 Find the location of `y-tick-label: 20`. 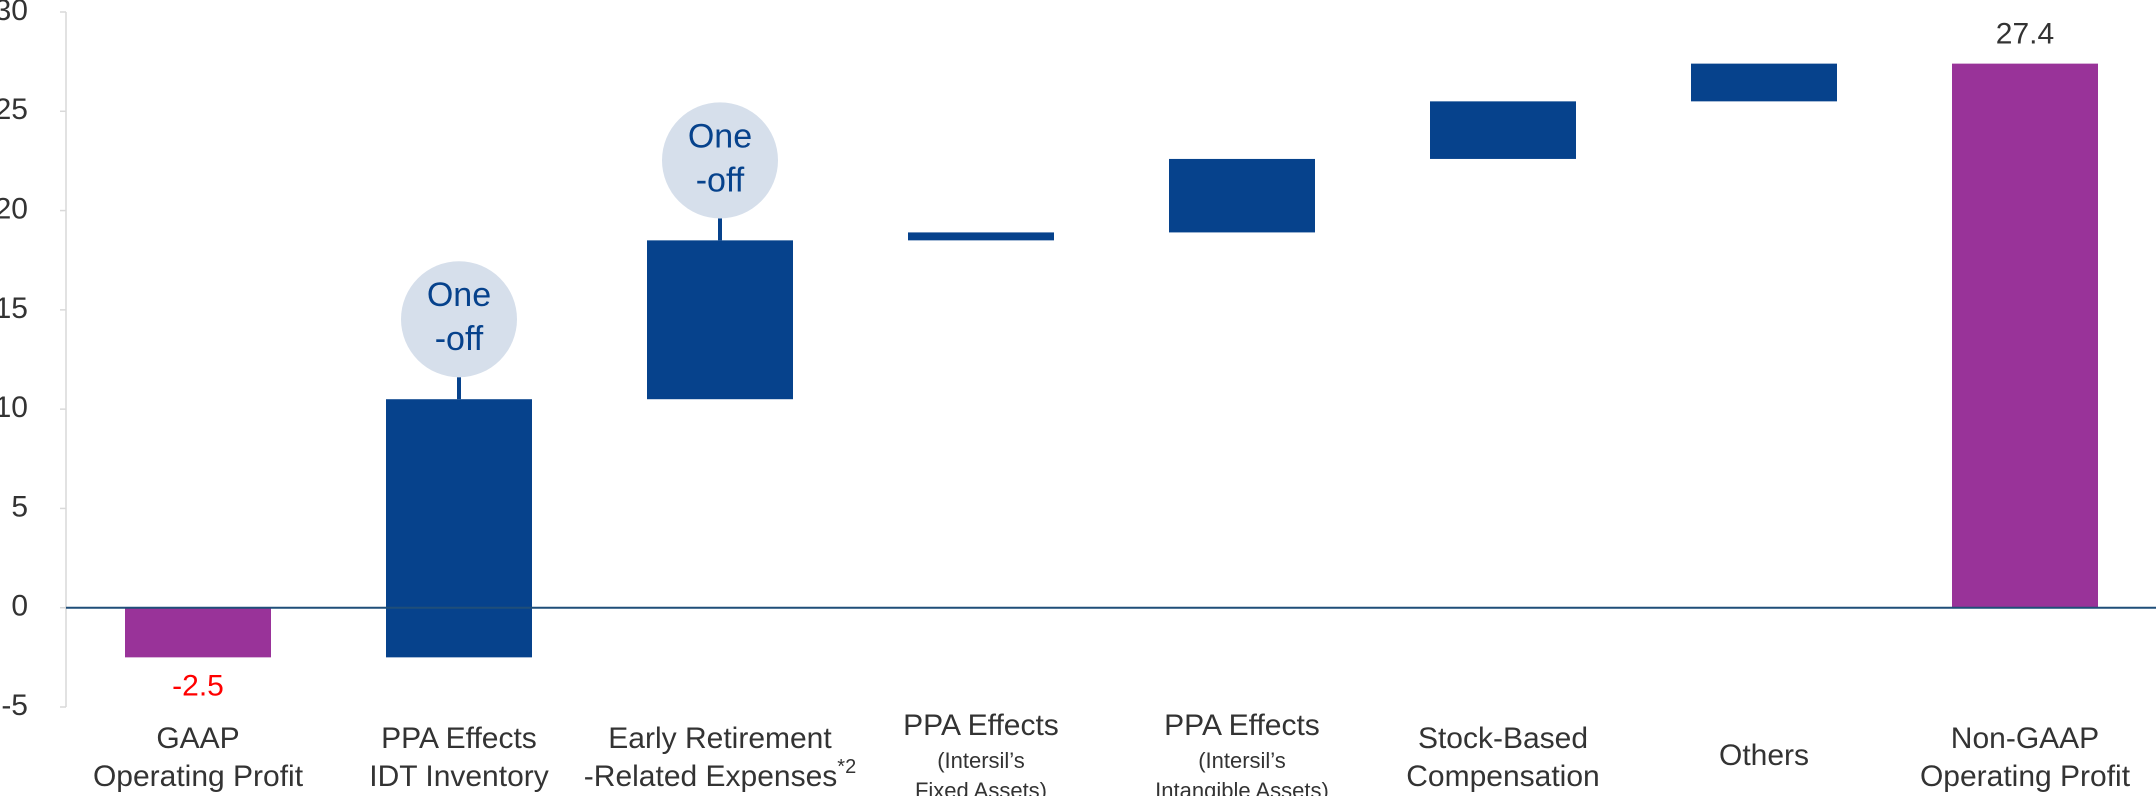

y-tick-label: 20 is located at coordinates (14, 208).